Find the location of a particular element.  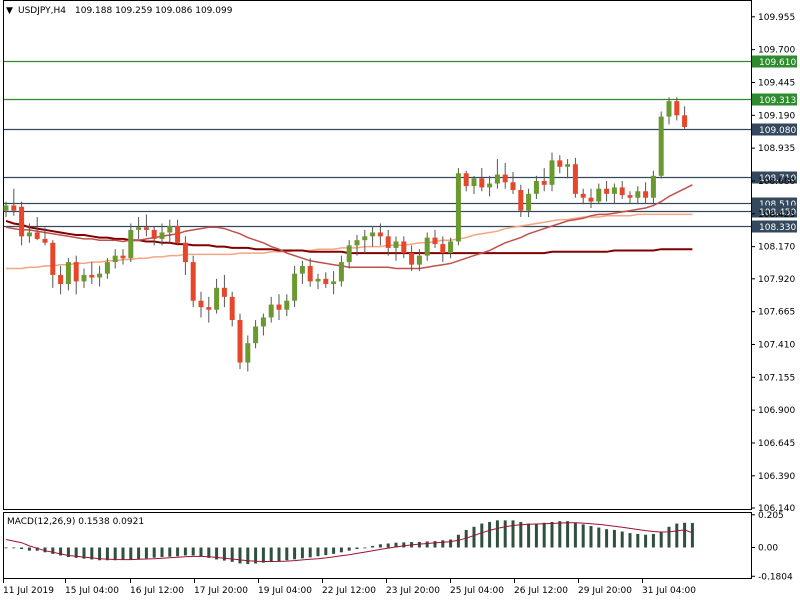

y-tick-label: 106.645 is located at coordinates (776, 444).